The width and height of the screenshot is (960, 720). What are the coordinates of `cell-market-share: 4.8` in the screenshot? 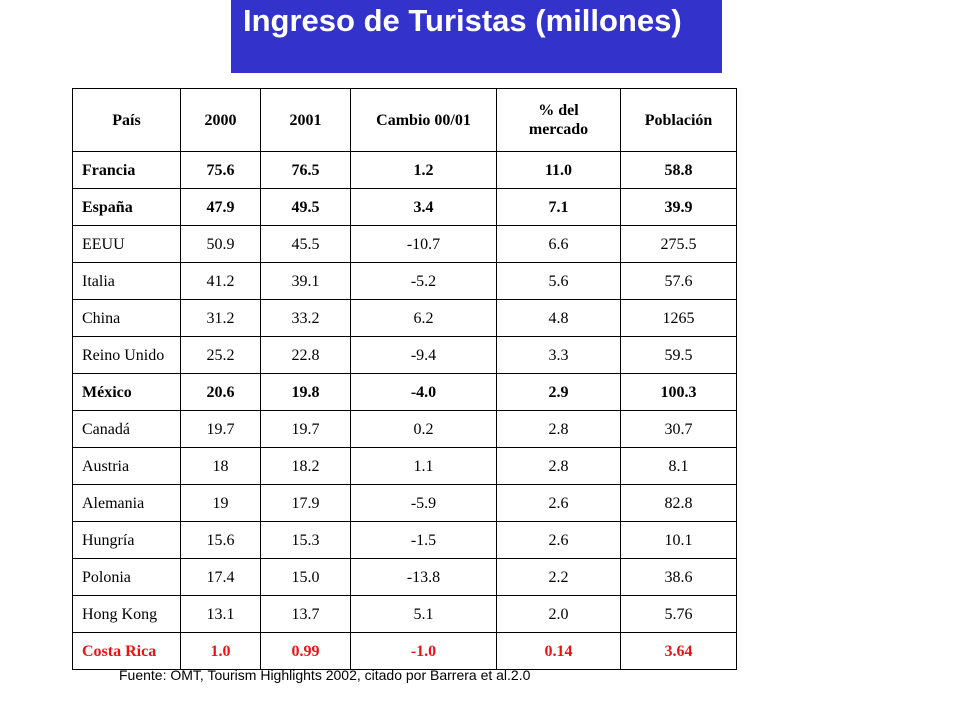 It's located at (558, 318).